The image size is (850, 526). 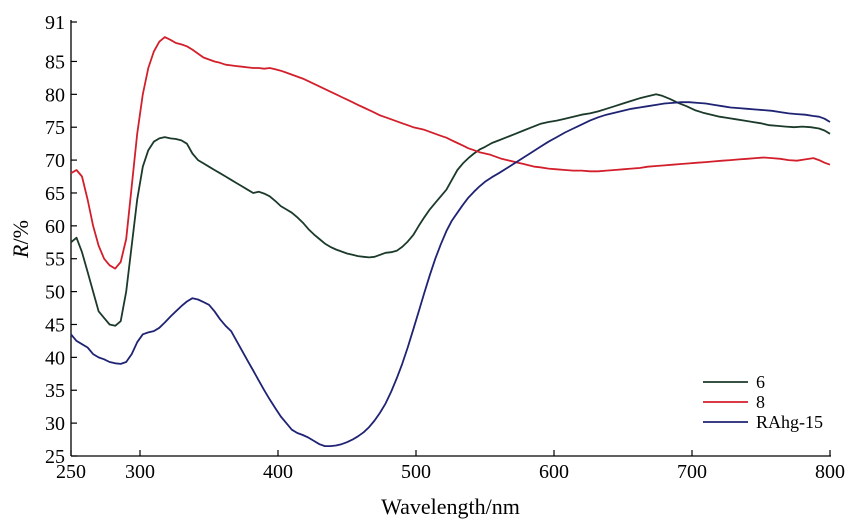 I want to click on y-tick-label: 65, so click(x=55, y=194).